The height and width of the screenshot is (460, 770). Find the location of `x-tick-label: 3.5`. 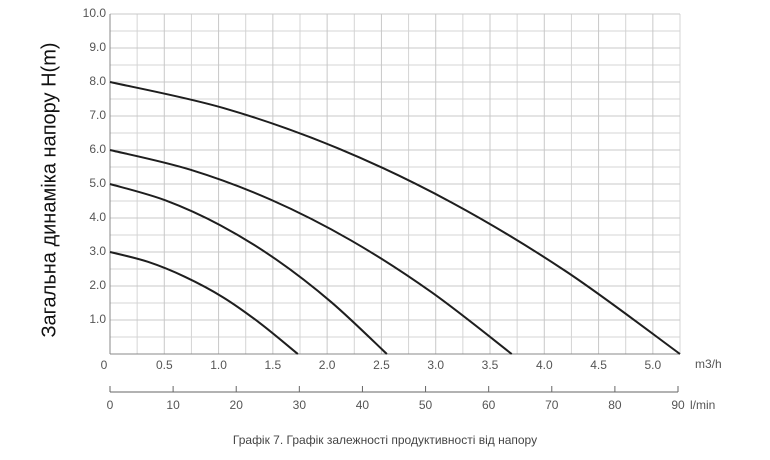

x-tick-label: 3.5 is located at coordinates (490, 365).